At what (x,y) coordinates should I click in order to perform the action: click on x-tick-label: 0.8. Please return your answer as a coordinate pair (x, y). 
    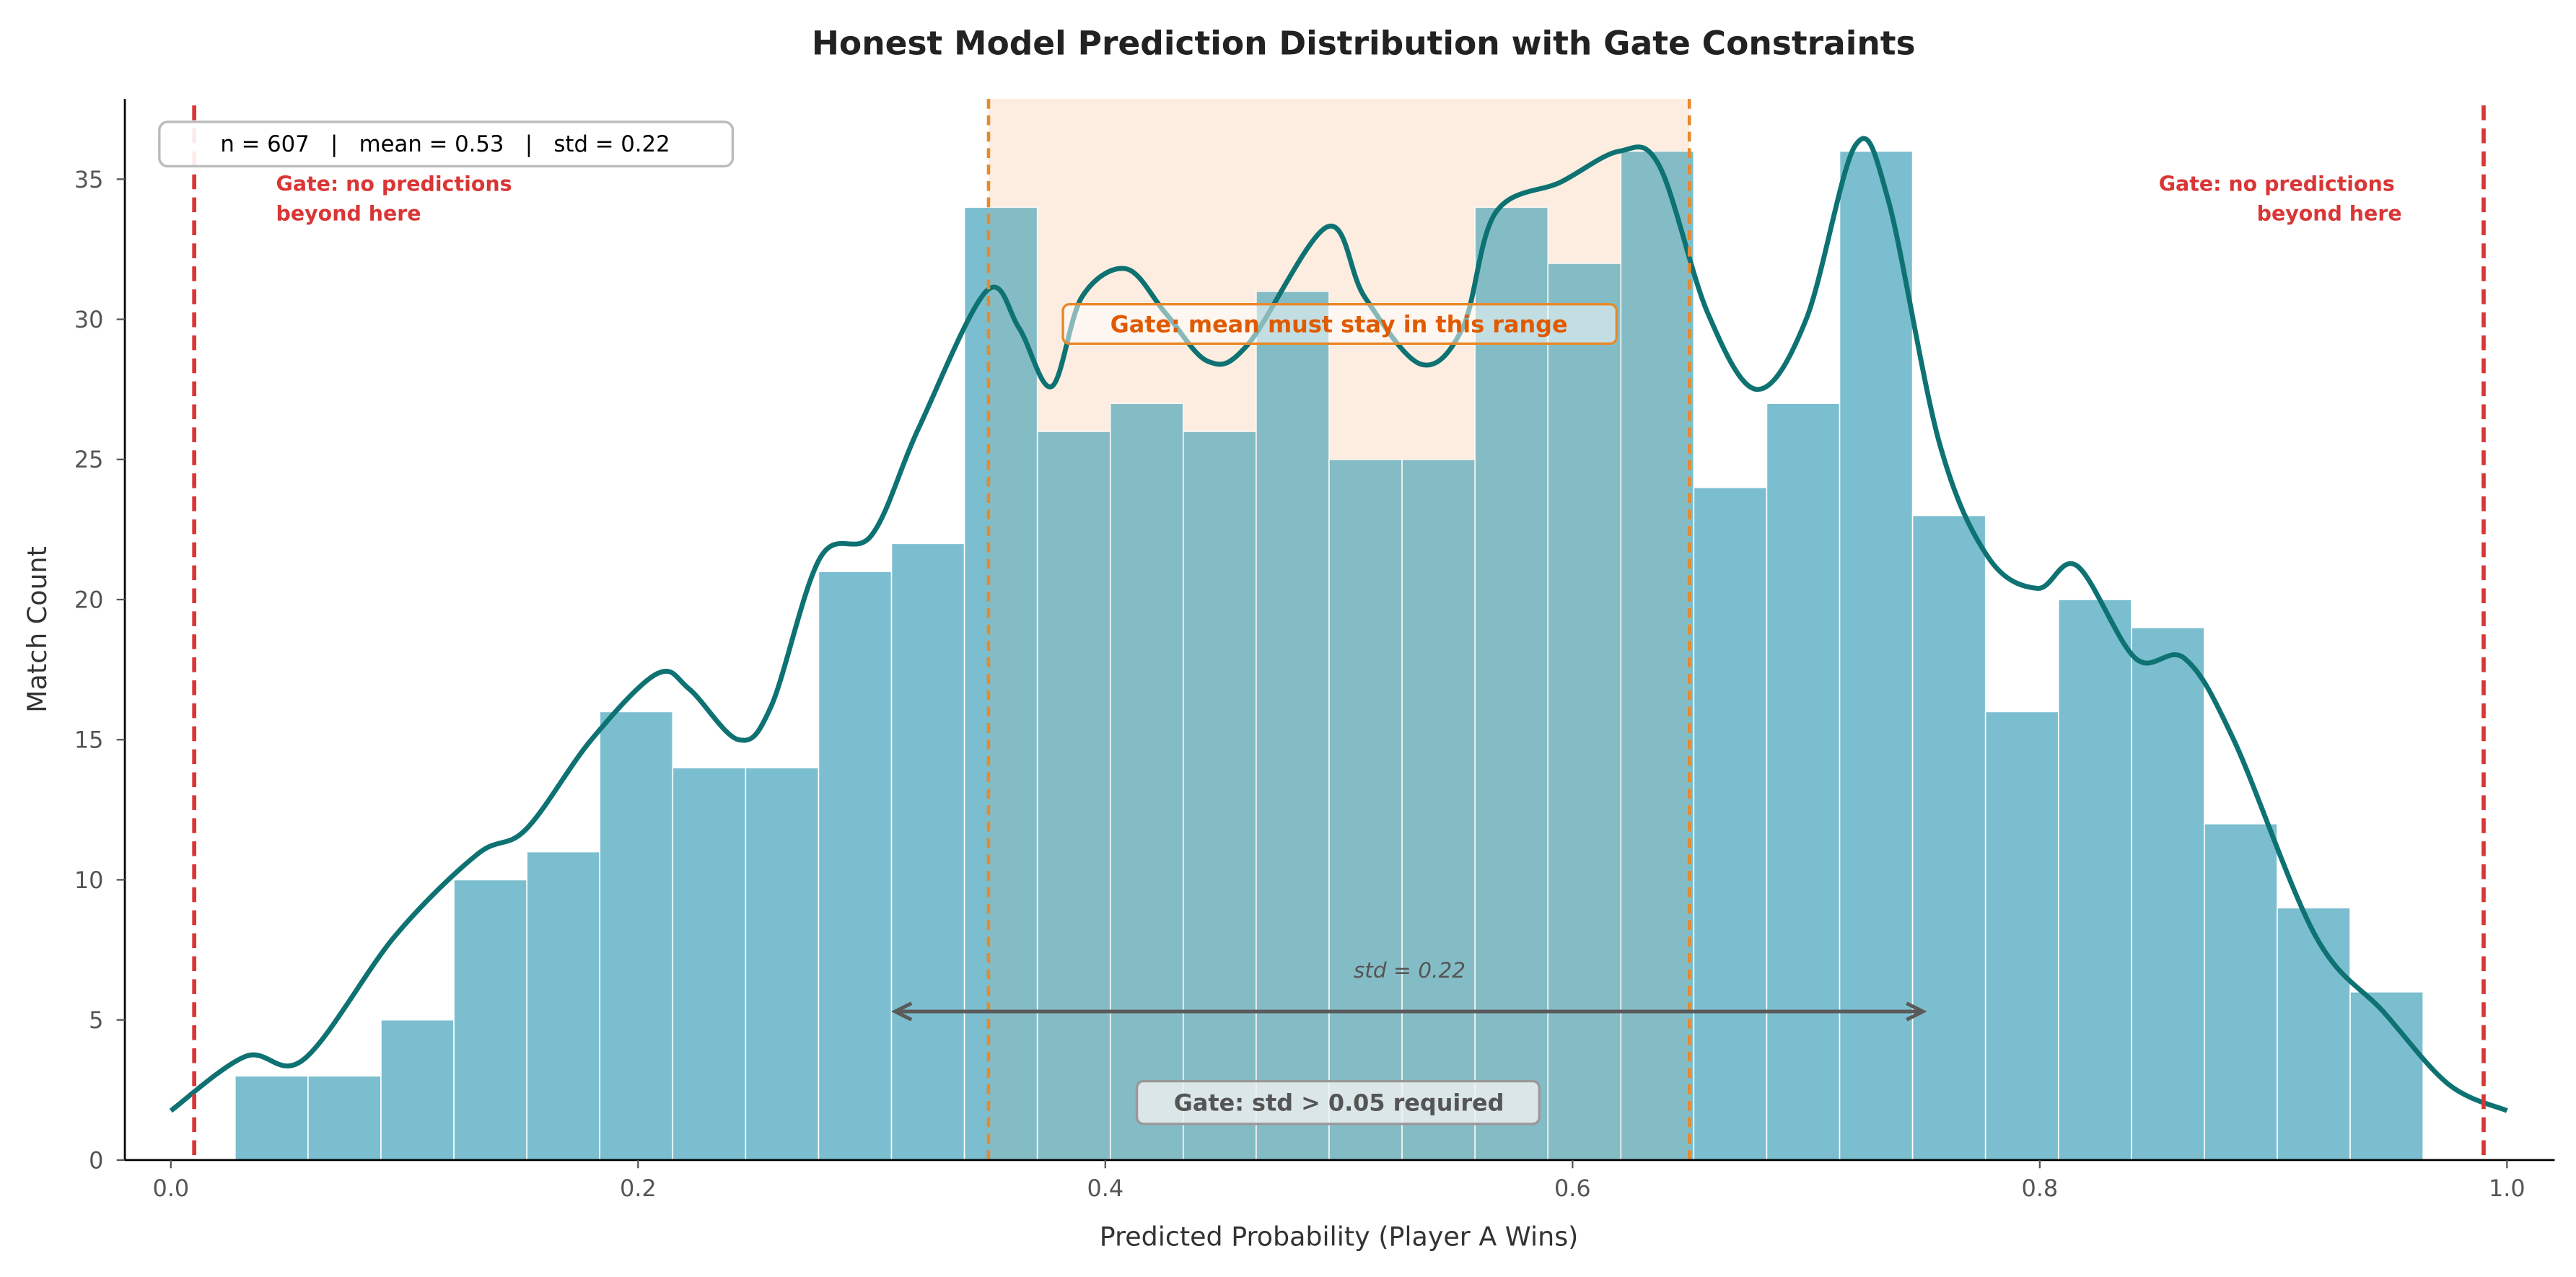
    Looking at the image, I should click on (2040, 1189).